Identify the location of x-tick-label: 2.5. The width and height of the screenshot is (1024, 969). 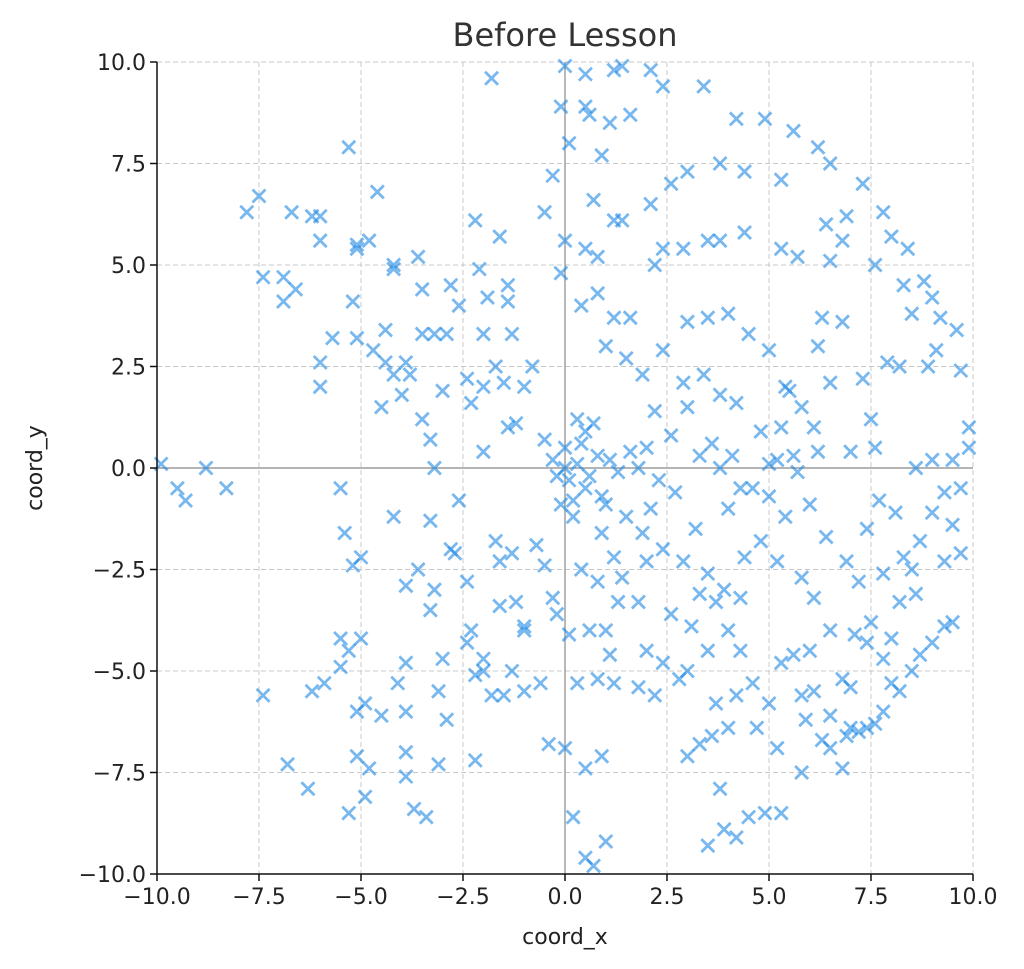
(667, 897).